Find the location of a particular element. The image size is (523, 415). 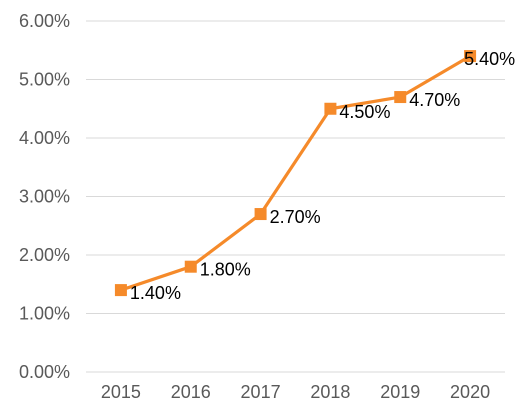

y-tick-label: 6.00% is located at coordinates (44, 21).